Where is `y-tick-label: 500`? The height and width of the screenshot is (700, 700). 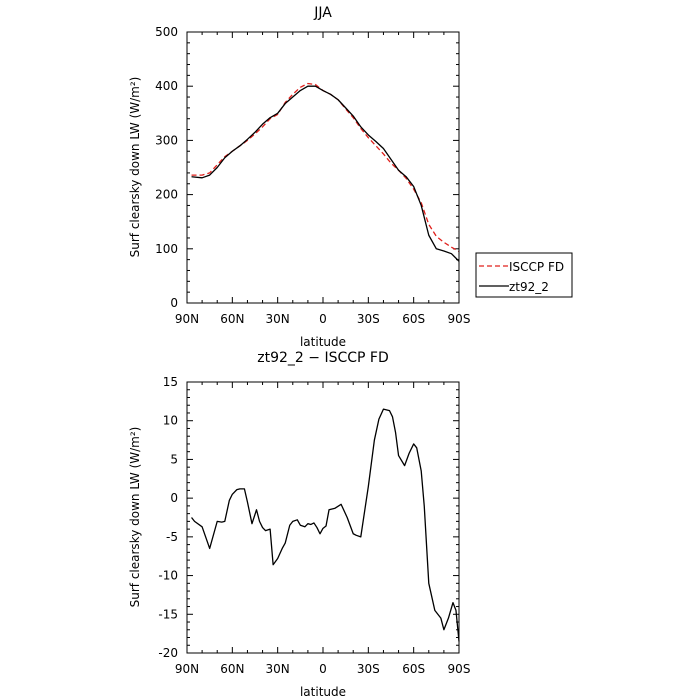
y-tick-label: 500 is located at coordinates (166, 32).